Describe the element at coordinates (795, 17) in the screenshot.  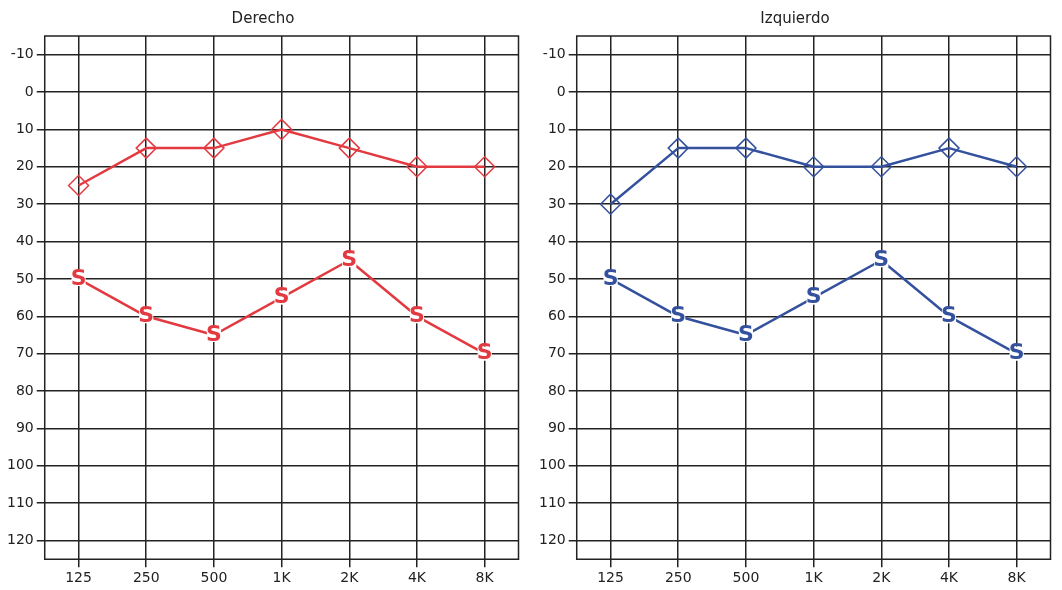
I see `chart-title: Izquierdo` at that location.